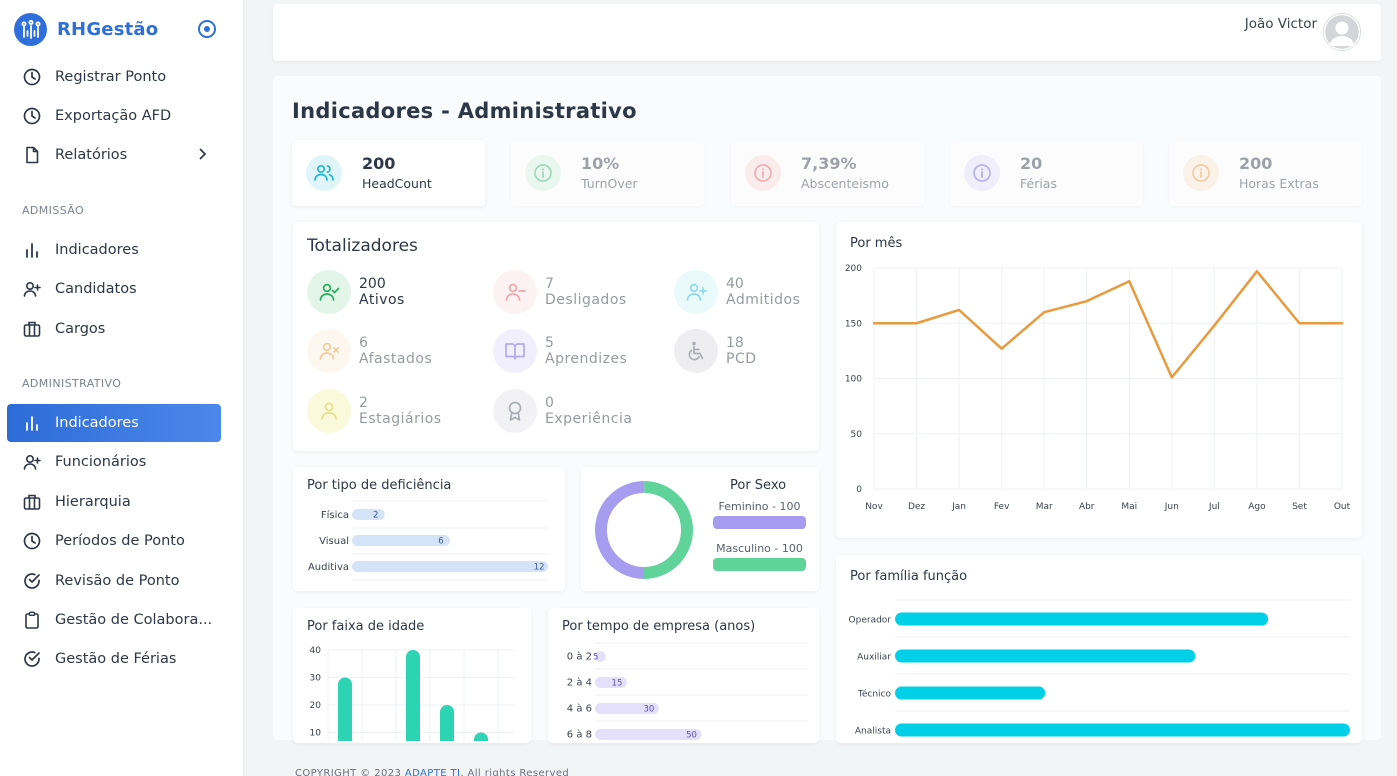 This screenshot has width=1397, height=776. Describe the element at coordinates (440, 542) in the screenshot. I see `data-label: 6` at that location.